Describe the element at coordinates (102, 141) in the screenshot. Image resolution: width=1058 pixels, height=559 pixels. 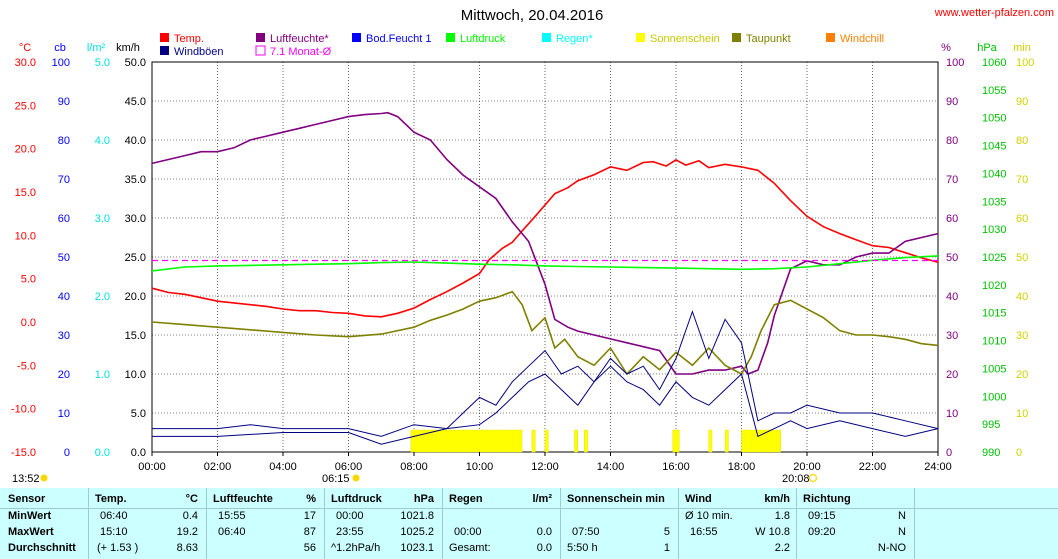
I see `axis-tick-label: 4.0` at that location.